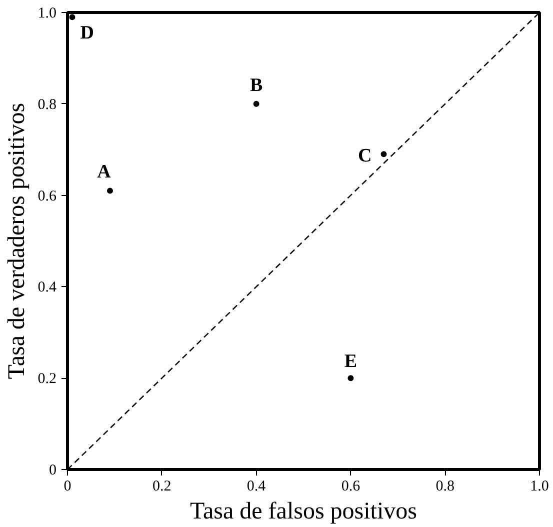 This screenshot has width=553, height=527. What do you see at coordinates (47, 196) in the screenshot?
I see `y-tick-label: 0.6` at bounding box center [47, 196].